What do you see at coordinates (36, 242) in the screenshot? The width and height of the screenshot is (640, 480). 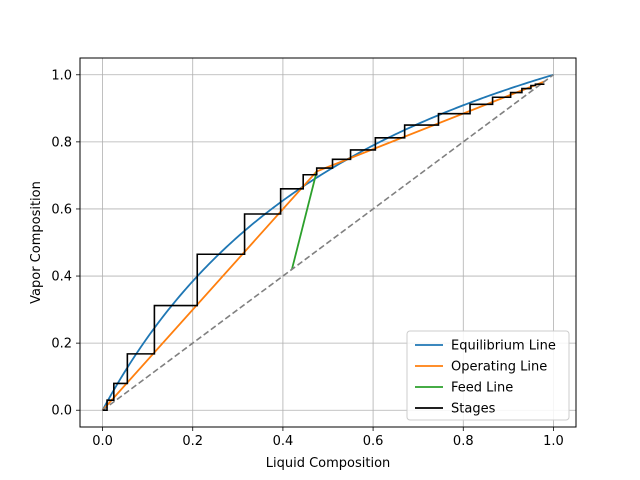 I see `y-axis-label: Vapor Composition` at bounding box center [36, 242].